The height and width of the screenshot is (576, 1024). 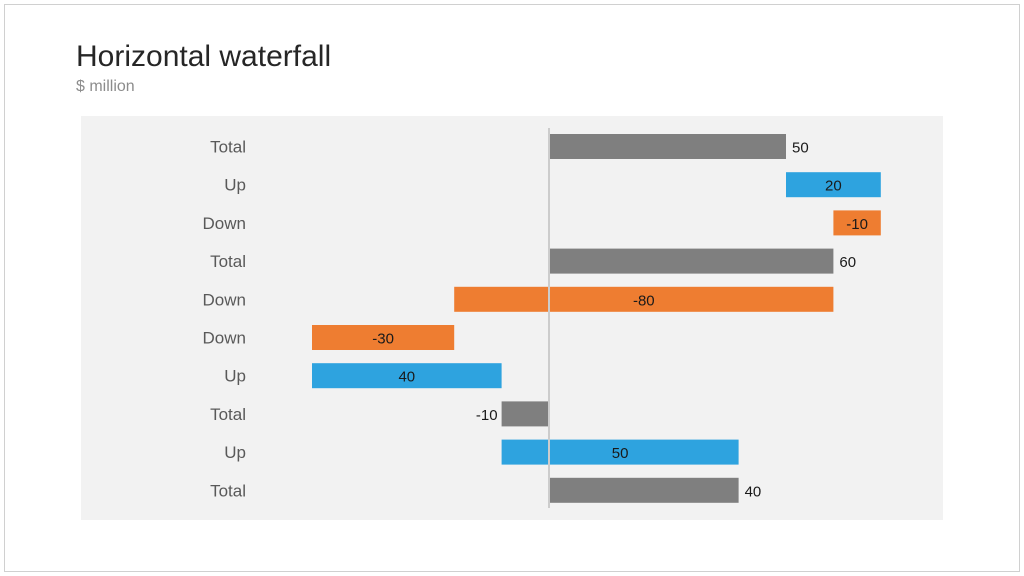 I want to click on data-label: -80, so click(x=644, y=300).